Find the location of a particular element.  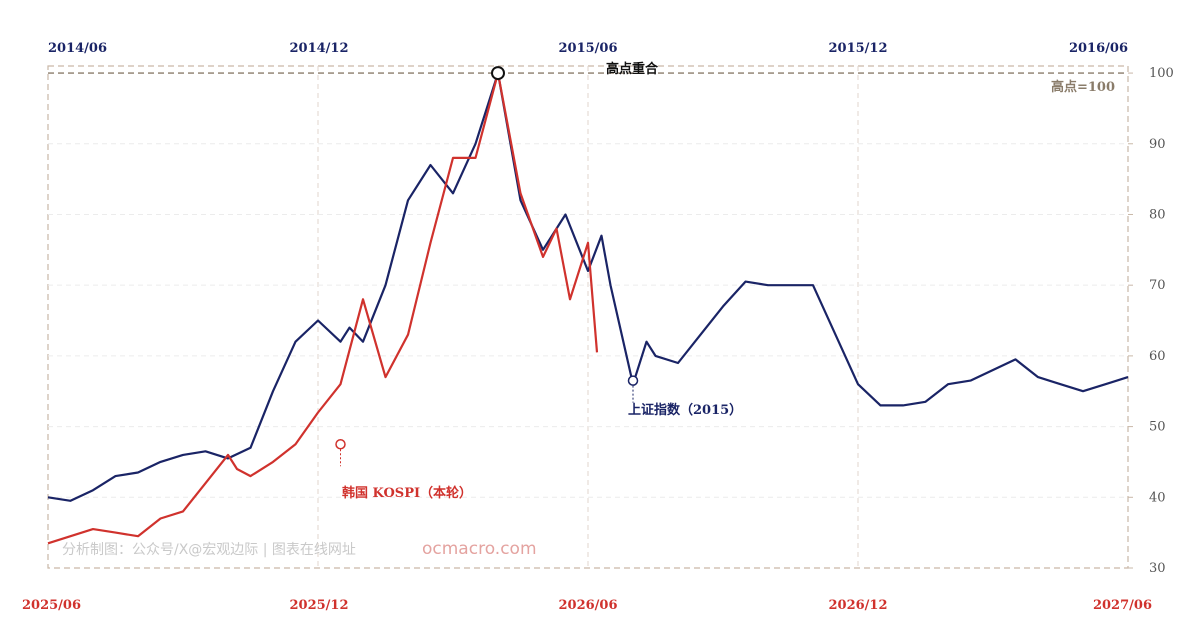

marker-shanghai is located at coordinates (633, 380).